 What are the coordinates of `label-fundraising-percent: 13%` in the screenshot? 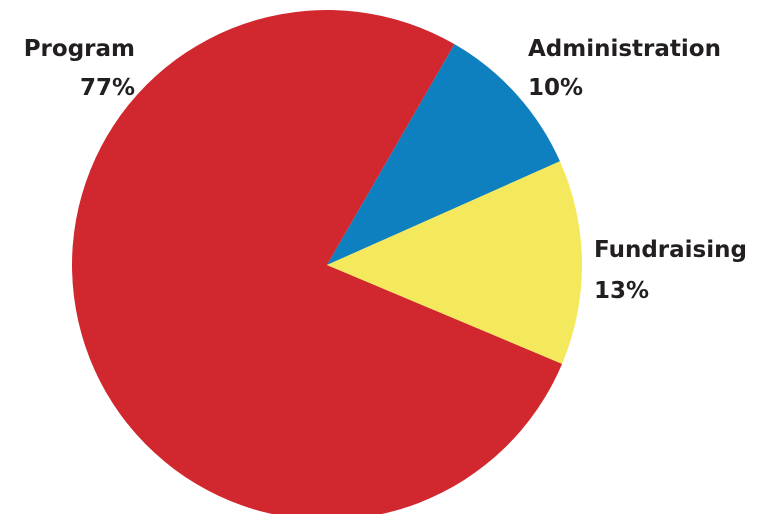 It's located at (621, 291).